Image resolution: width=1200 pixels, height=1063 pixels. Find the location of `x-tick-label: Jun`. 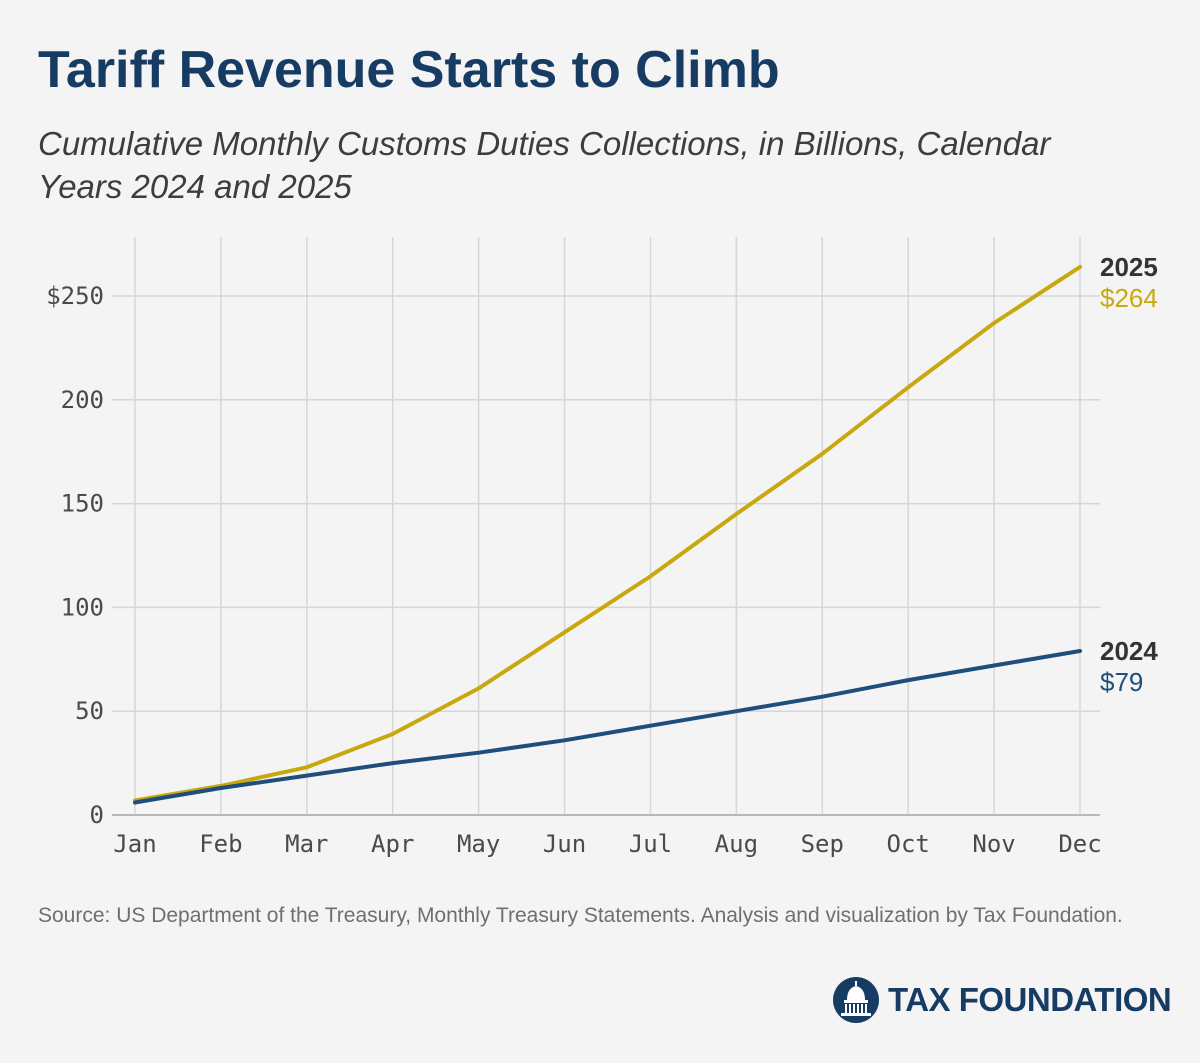

x-tick-label: Jun is located at coordinates (564, 844).